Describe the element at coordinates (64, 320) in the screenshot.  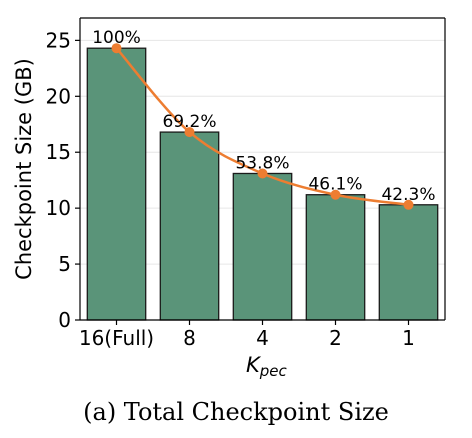
I see `y-tick-label-0: 0` at that location.